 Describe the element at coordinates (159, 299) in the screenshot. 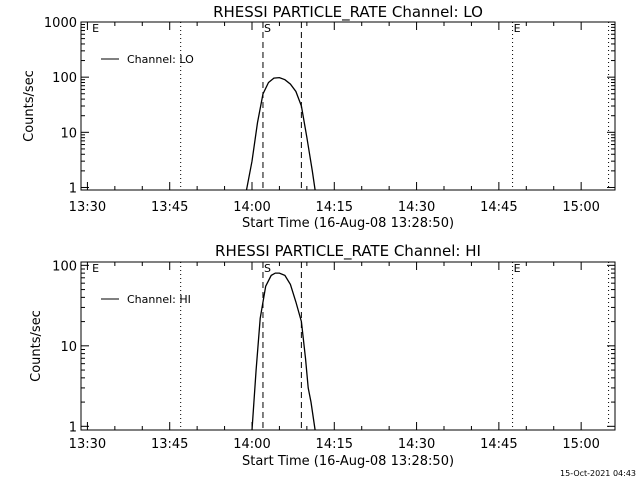

I see `legend-label: Channel: HI` at that location.